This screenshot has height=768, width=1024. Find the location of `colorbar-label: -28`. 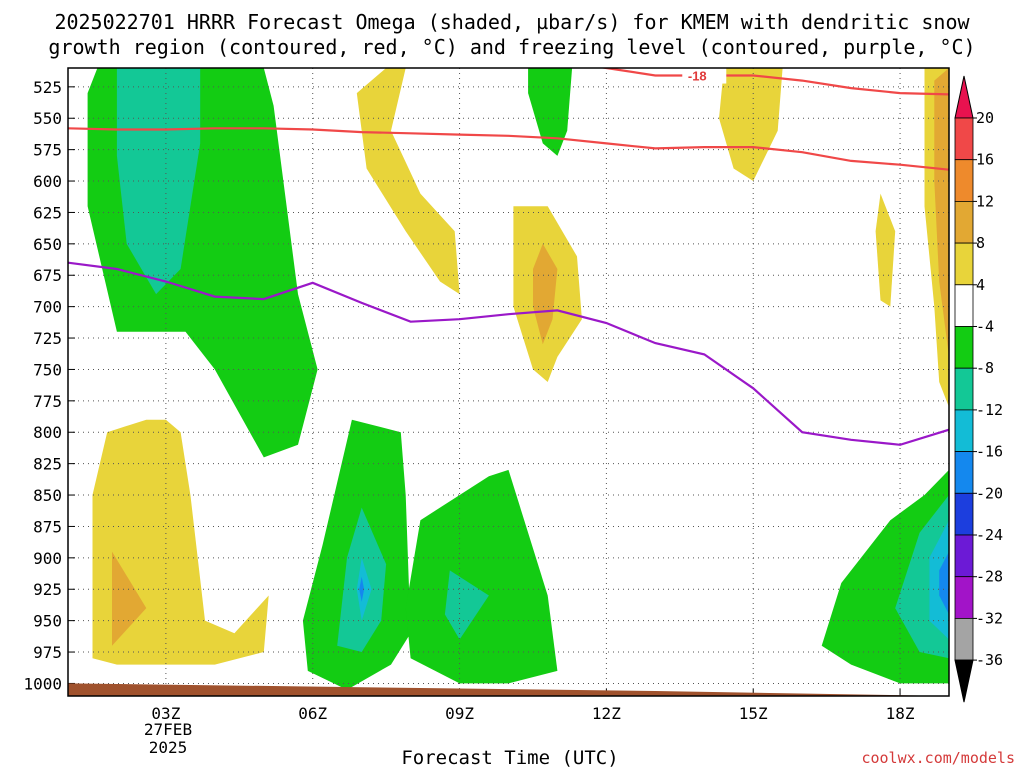

colorbar-label: -28 is located at coordinates (989, 577).